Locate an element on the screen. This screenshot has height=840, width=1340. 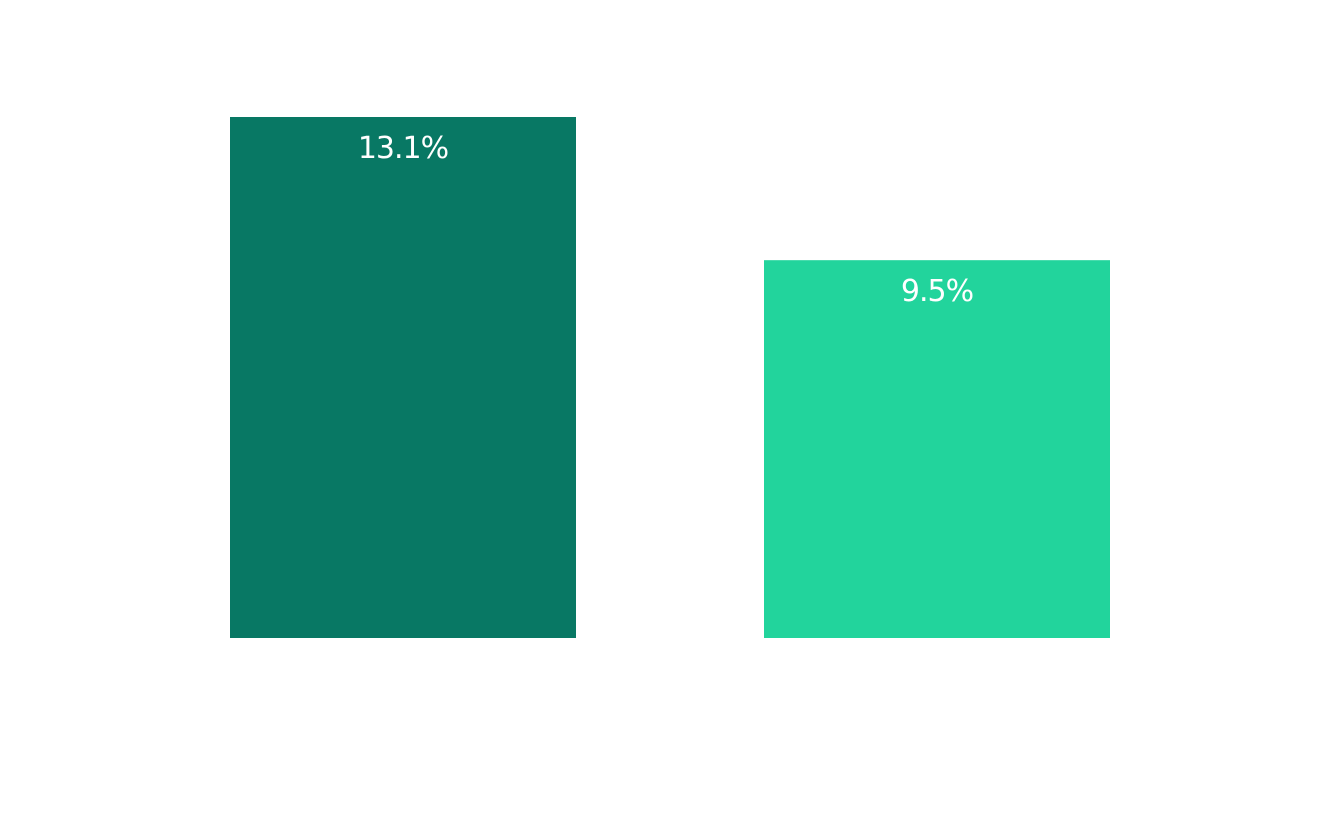
data-label-2: 9.5% is located at coordinates (937, 291).